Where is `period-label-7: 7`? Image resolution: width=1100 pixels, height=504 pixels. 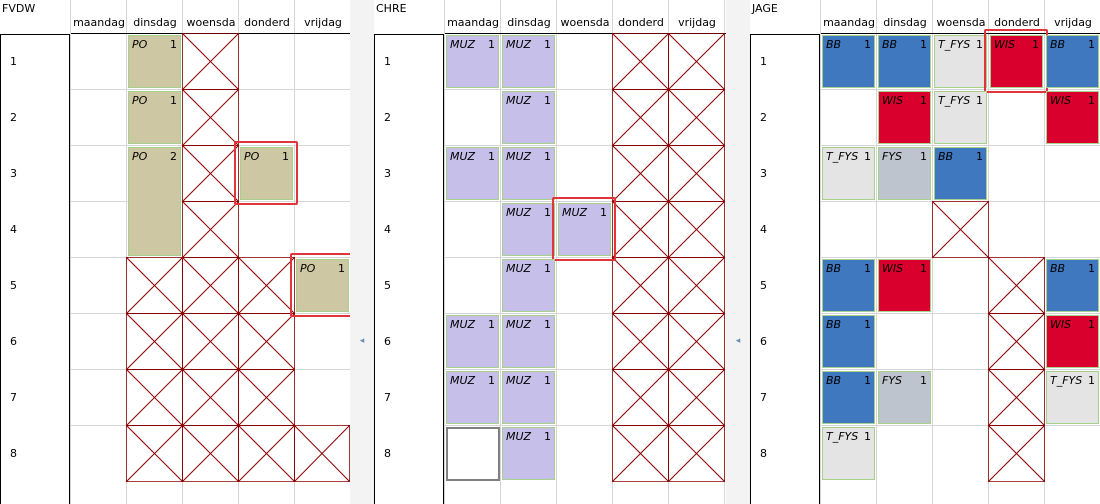 period-label-7: 7 is located at coordinates (387, 397).